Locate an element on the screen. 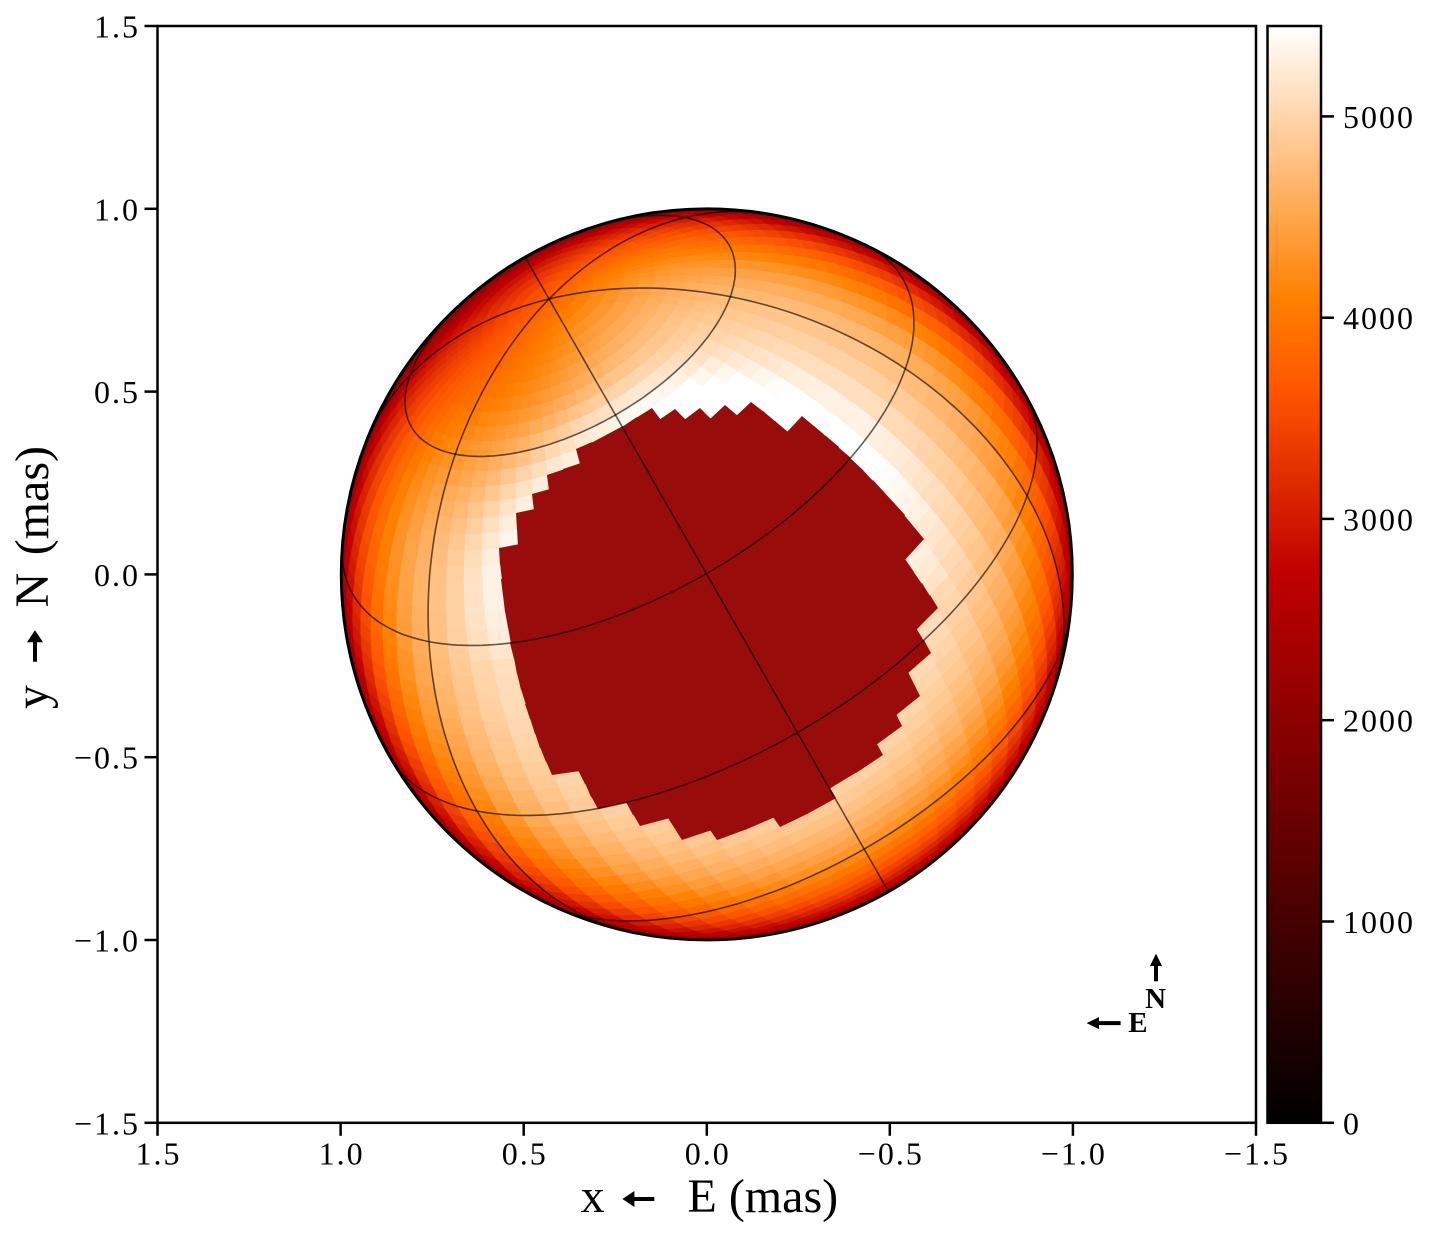 This screenshot has width=1430, height=1241. svg-text: 4000 is located at coordinates (1379, 318).